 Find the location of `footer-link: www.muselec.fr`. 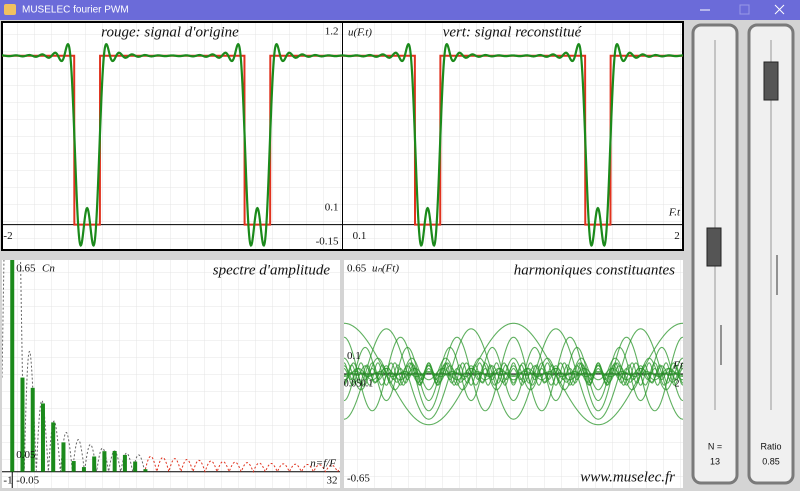

footer-link: www.muselec.fr is located at coordinates (627, 477).